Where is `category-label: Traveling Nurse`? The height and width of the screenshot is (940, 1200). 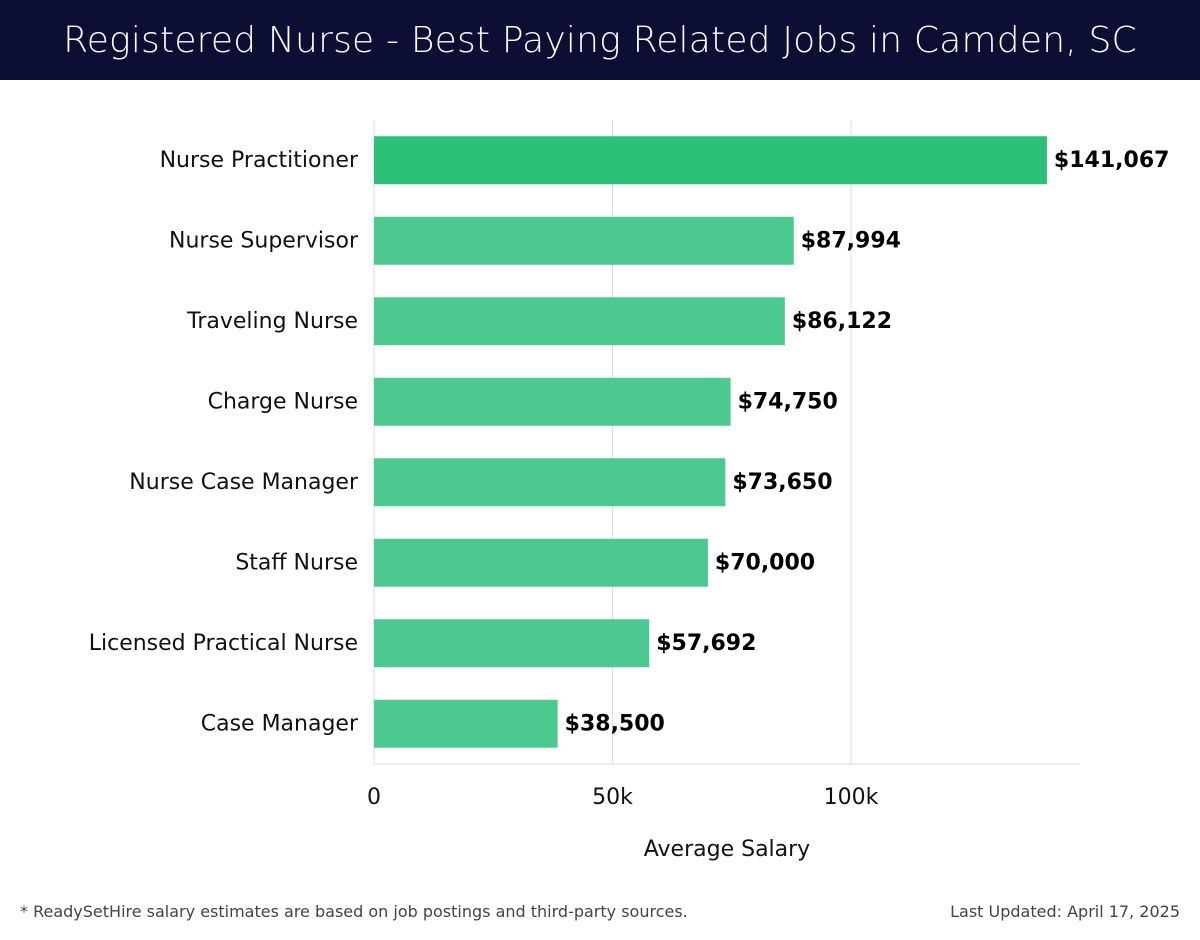
category-label: Traveling Nurse is located at coordinates (272, 321).